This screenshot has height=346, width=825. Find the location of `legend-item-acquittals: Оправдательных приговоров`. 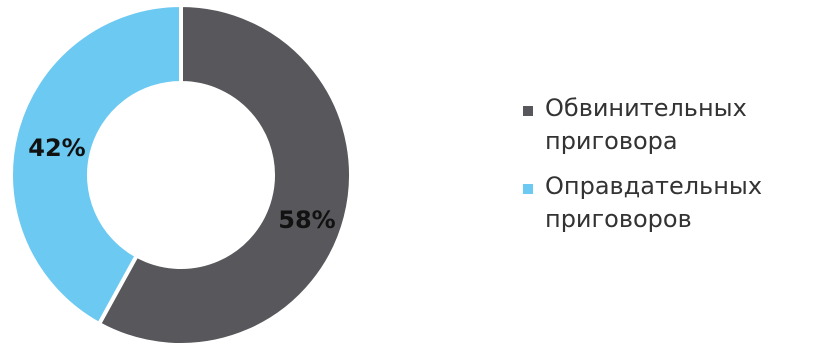

legend-item-acquittals: Оправдательных приговоров is located at coordinates (673, 203).